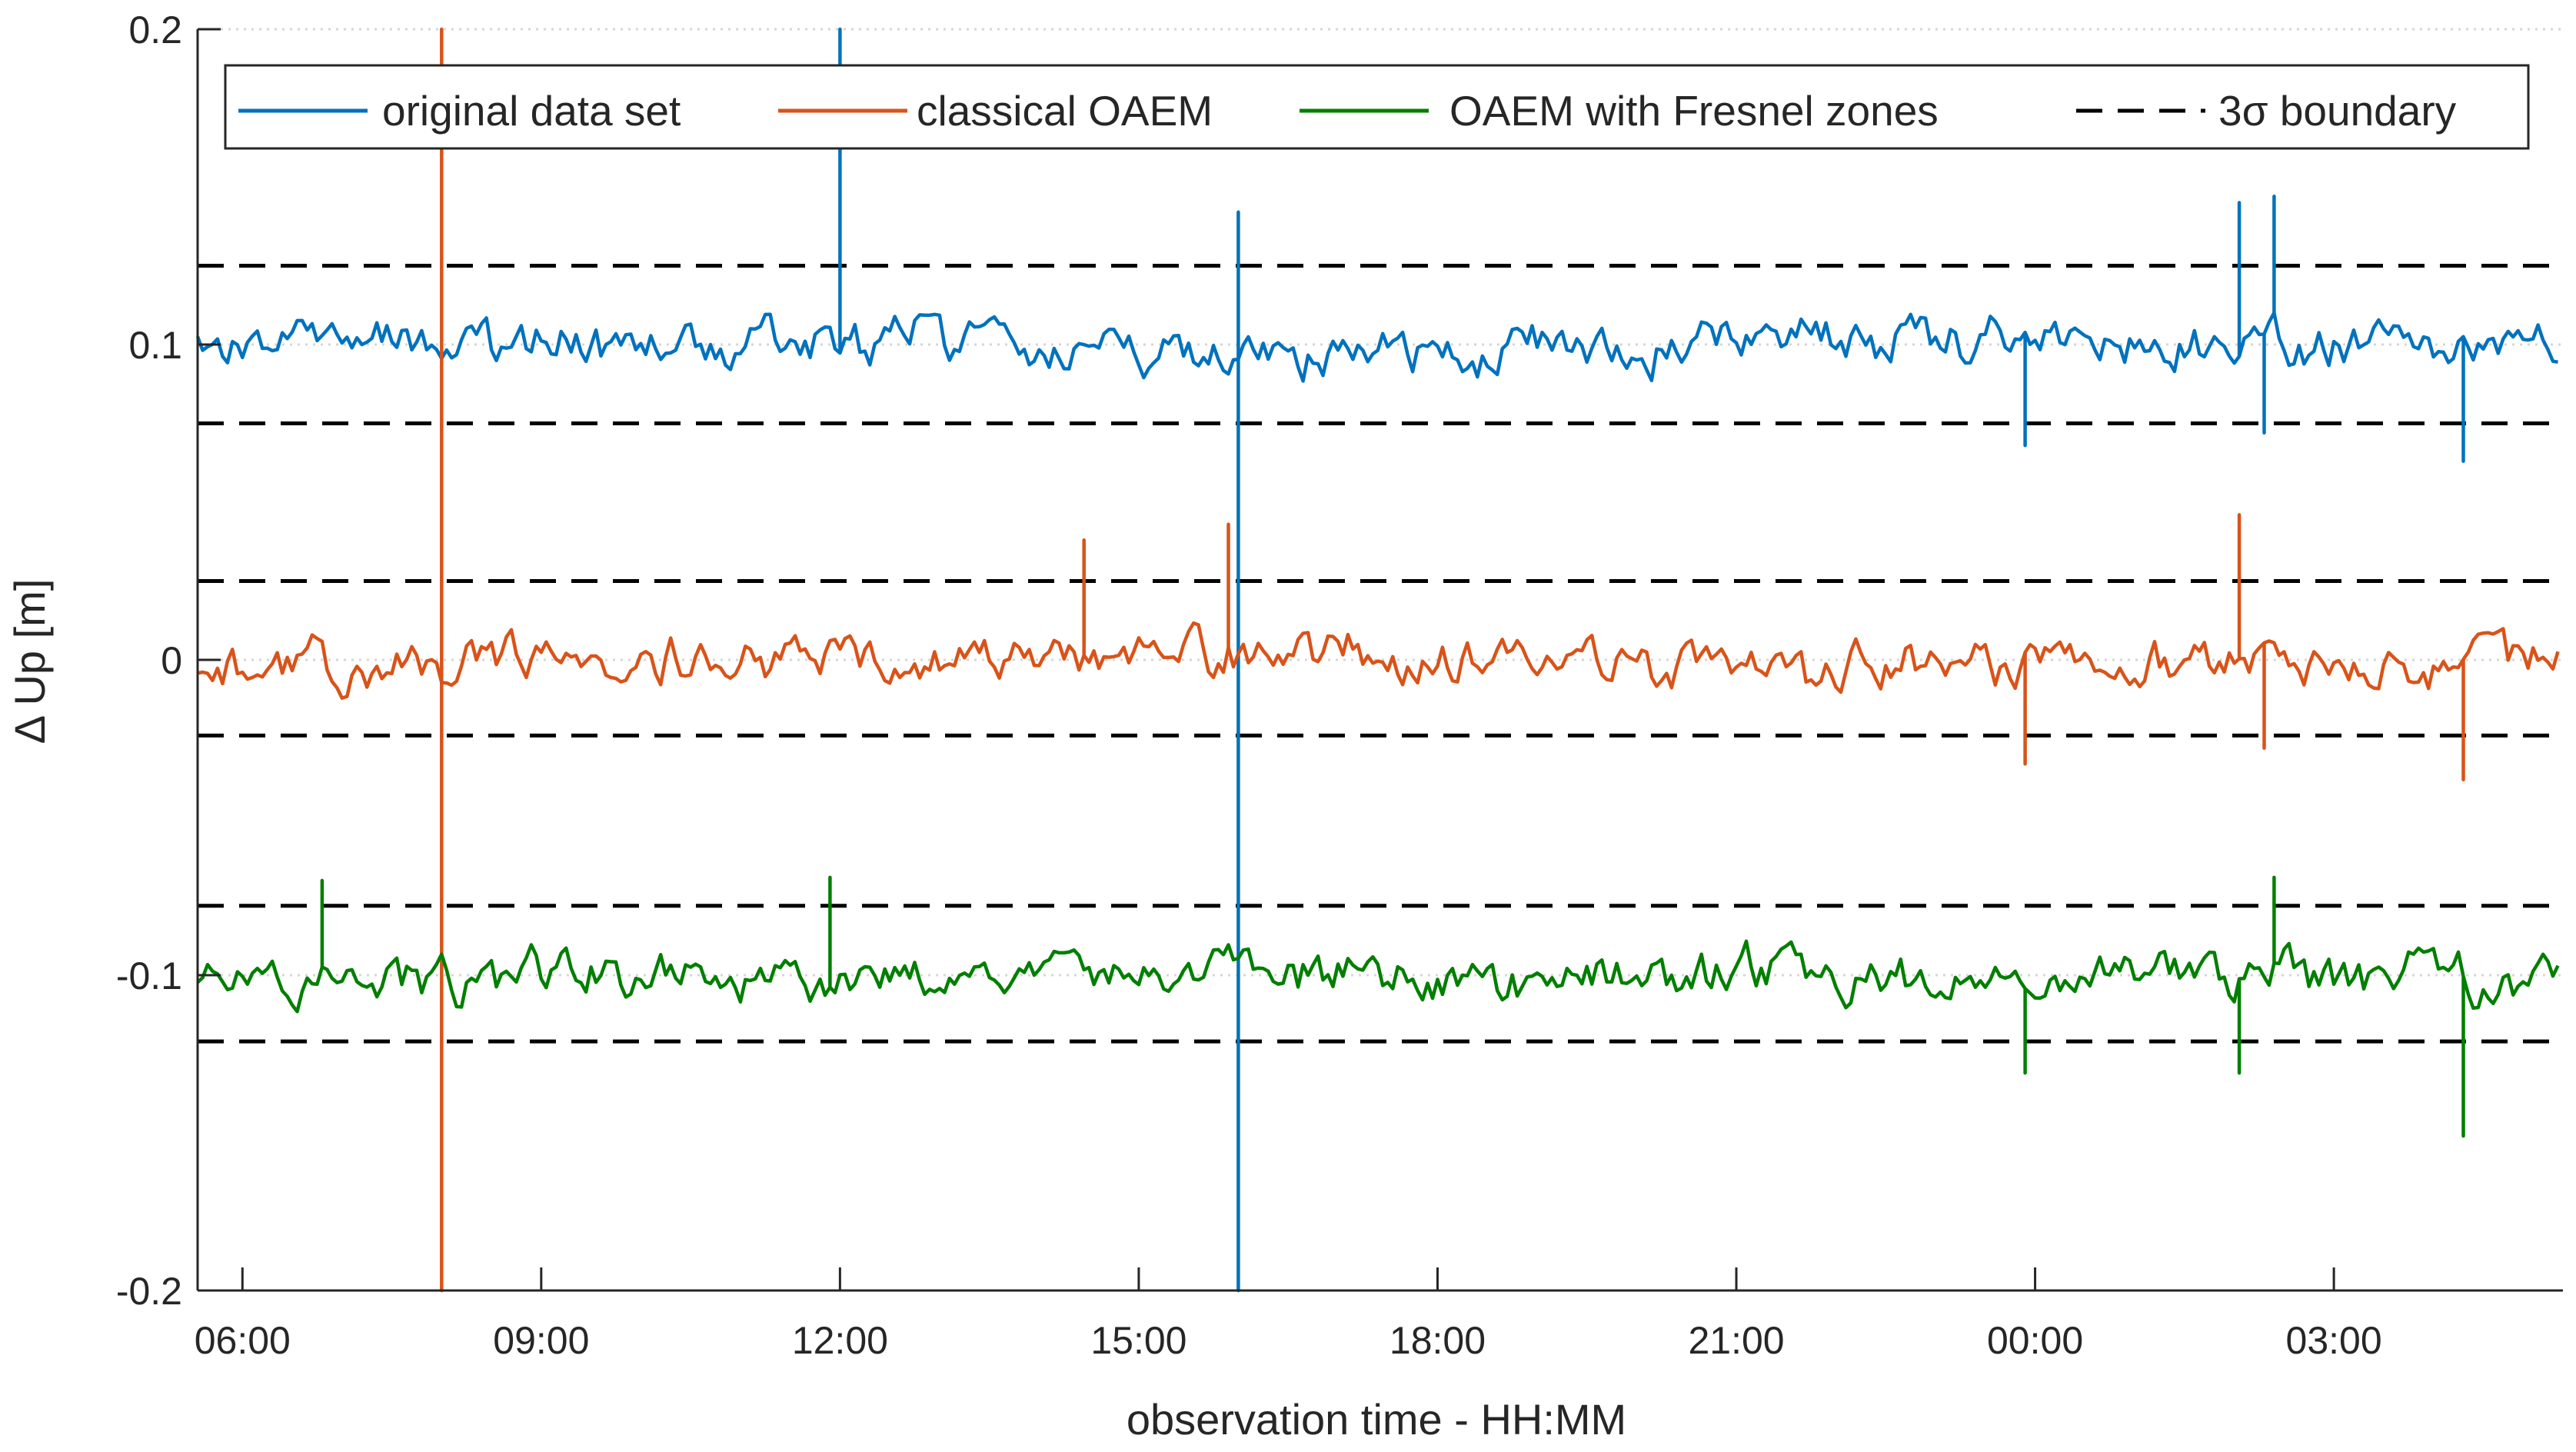  I want to click on legend-label-boundary: 3σ boundary, so click(2337, 111).